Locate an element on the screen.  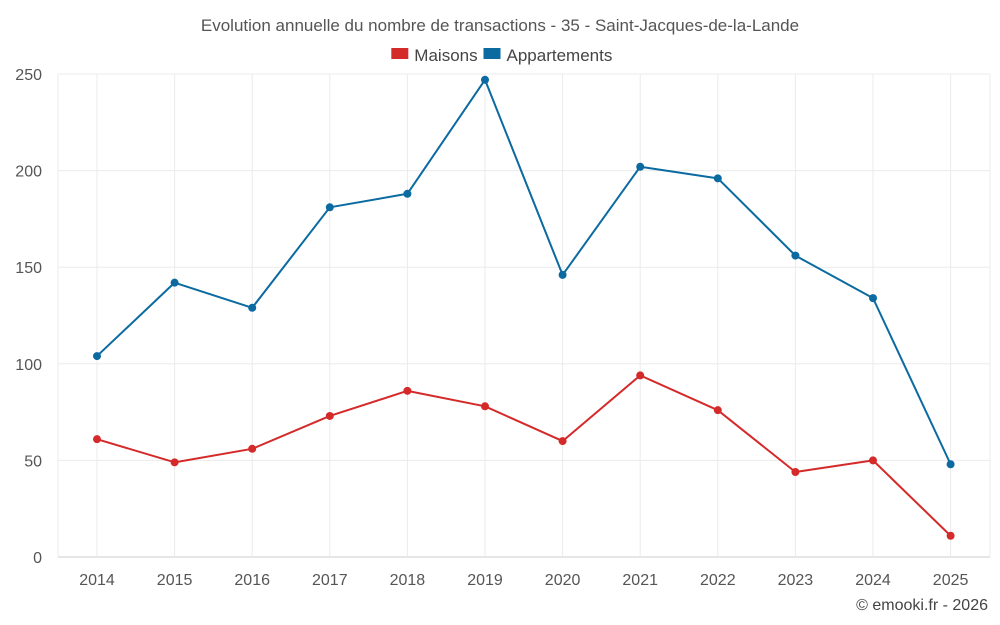
x-tick-label-2018: 2018 is located at coordinates (408, 580).